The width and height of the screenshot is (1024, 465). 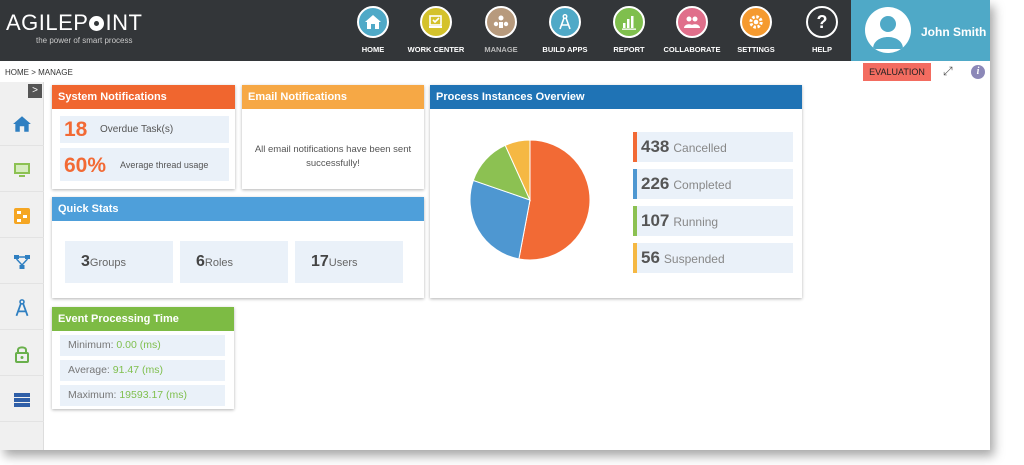 I want to click on sidebar-toggle-button: >, so click(x=35, y=91).